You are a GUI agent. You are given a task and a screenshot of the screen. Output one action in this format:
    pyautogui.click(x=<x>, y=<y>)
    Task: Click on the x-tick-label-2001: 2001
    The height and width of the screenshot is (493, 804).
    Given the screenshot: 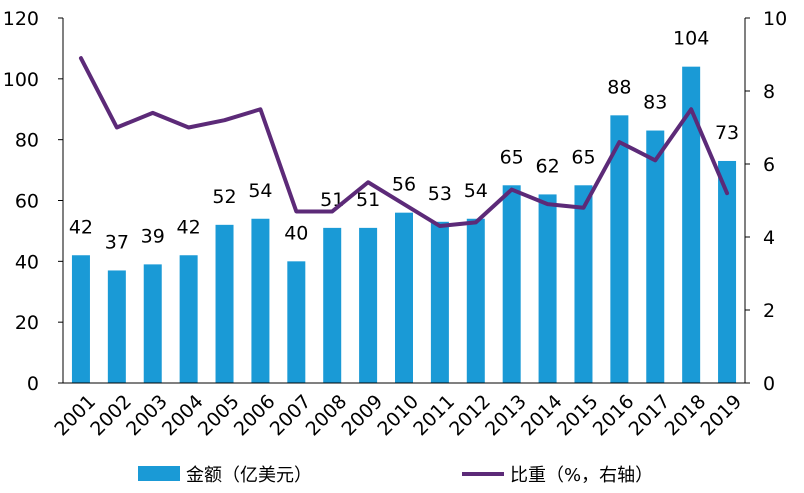 What is the action you would take?
    pyautogui.click(x=75, y=416)
    